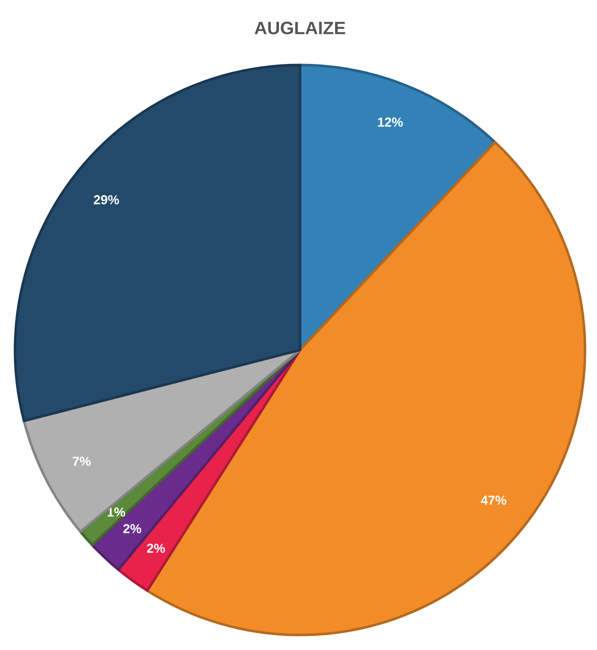  I want to click on data-label: 29%, so click(106, 199).